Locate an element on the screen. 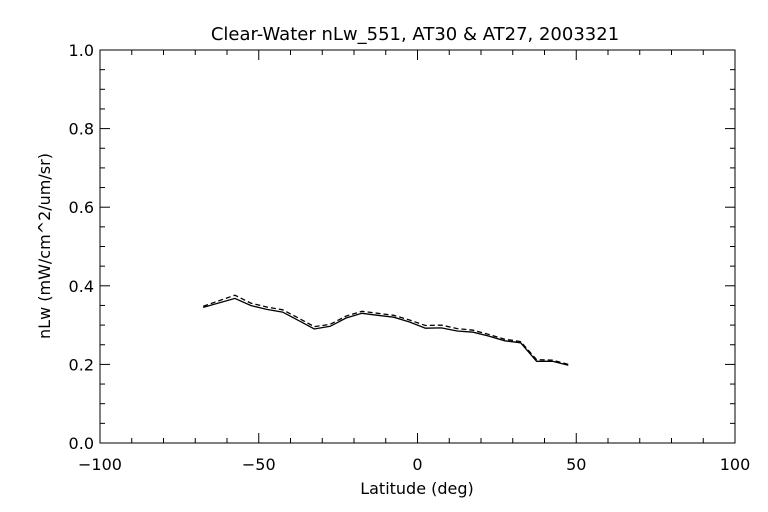 The image size is (768, 512). y-tick-label: 0.0 is located at coordinates (81, 443).